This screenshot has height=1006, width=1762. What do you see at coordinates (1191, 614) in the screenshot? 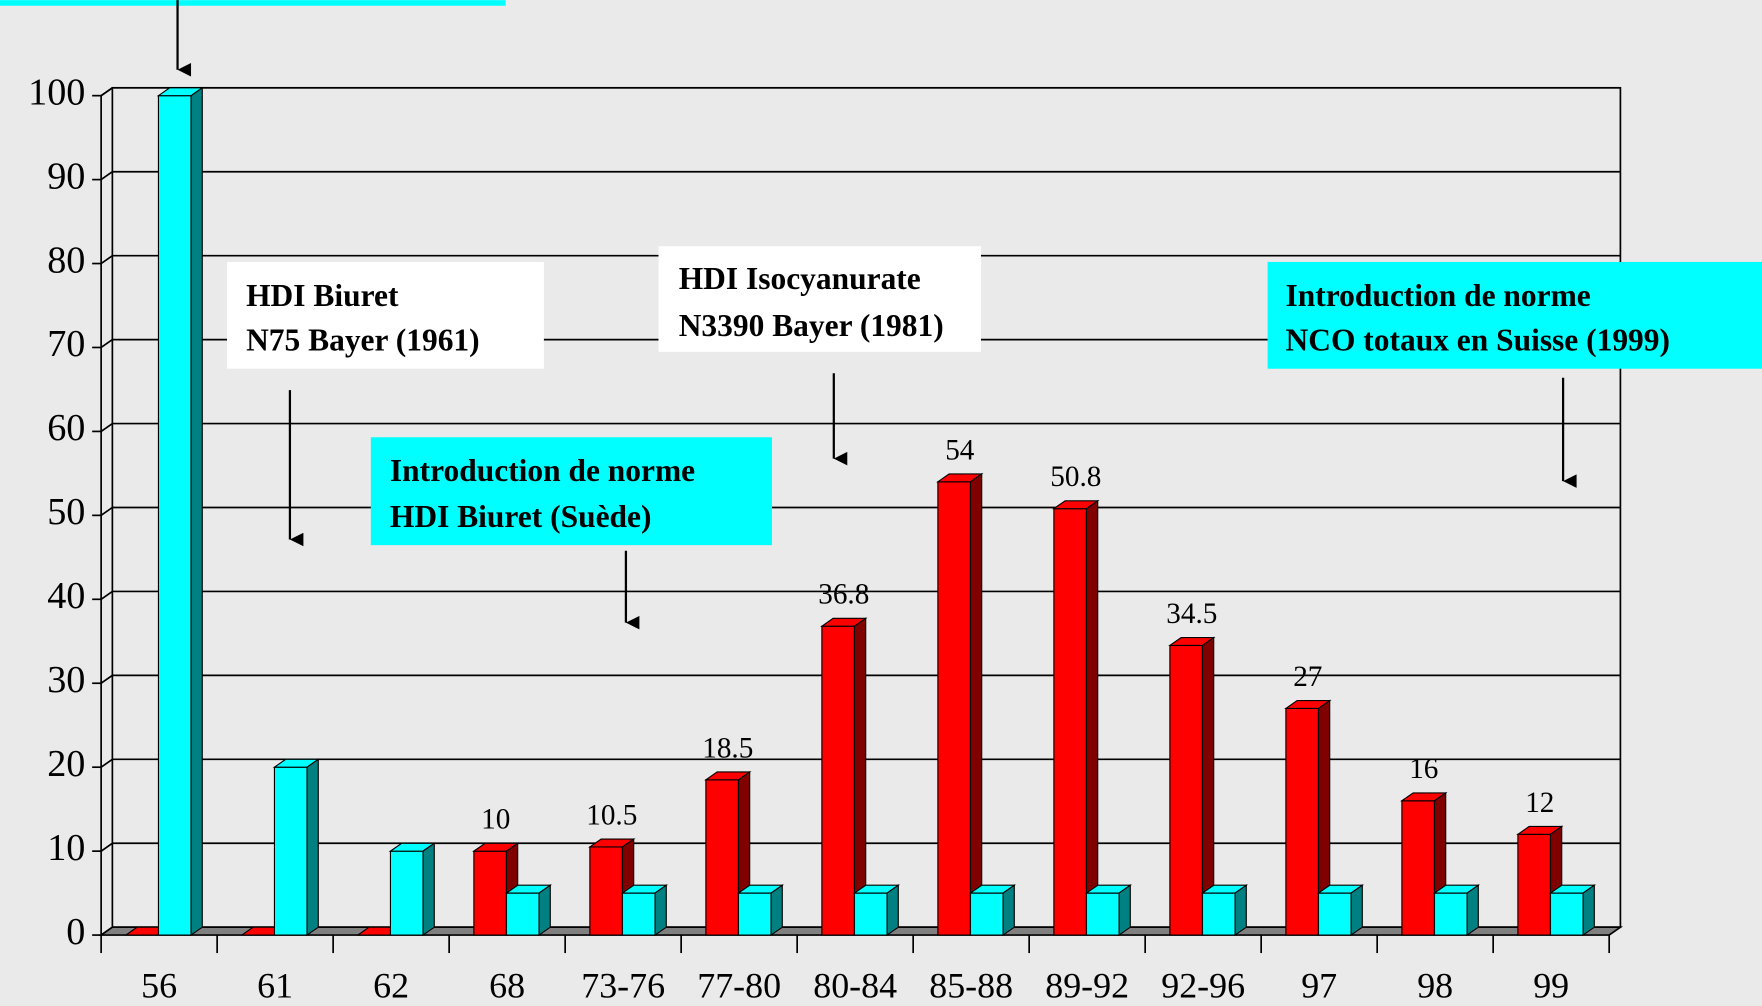
I see `data-label: 34.5` at bounding box center [1191, 614].